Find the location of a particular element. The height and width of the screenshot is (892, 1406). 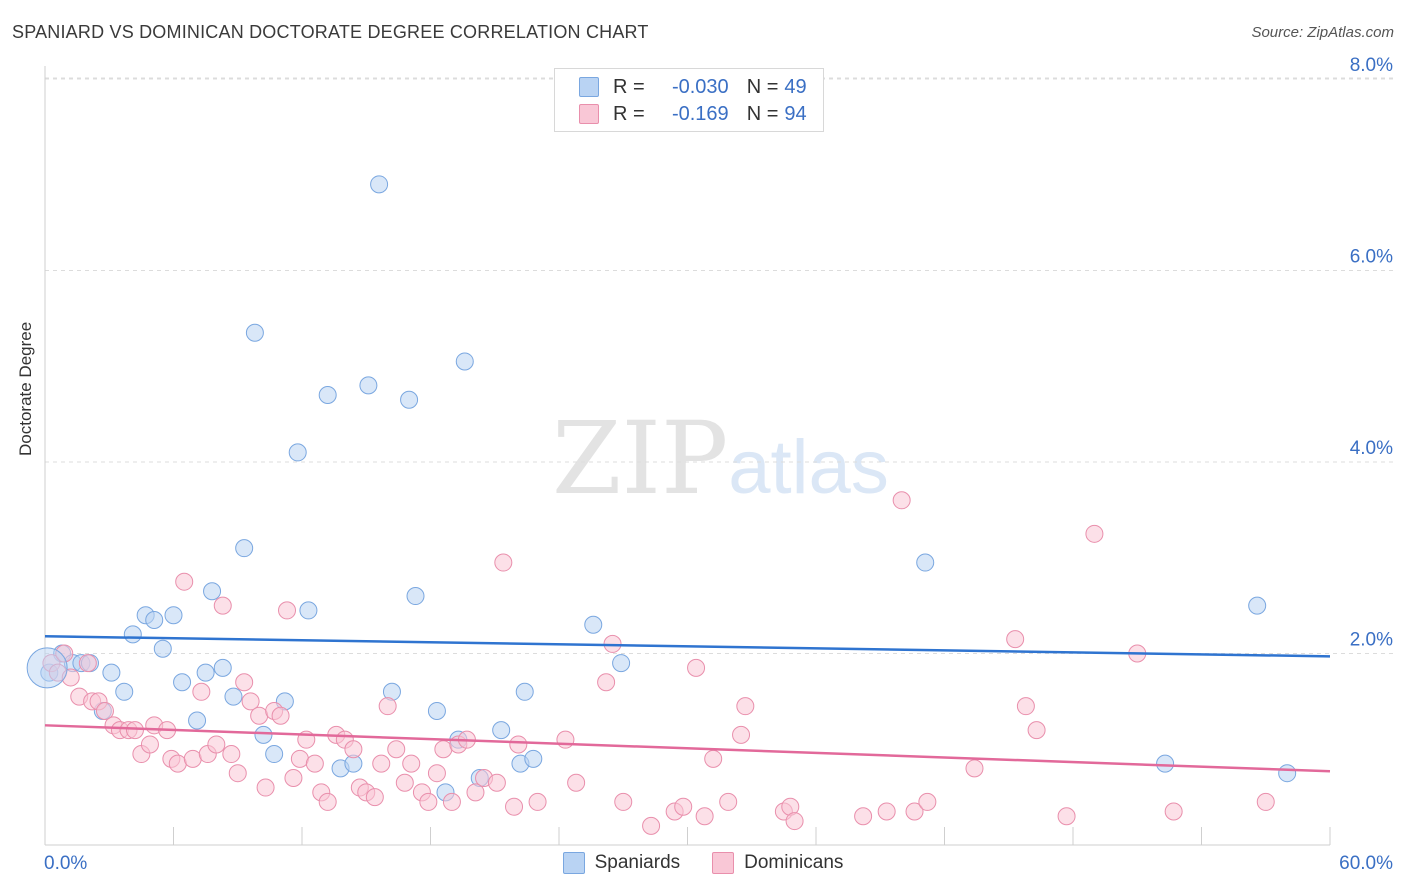

series-legend-dominicans: Dominicans is located at coordinates (777, 863).